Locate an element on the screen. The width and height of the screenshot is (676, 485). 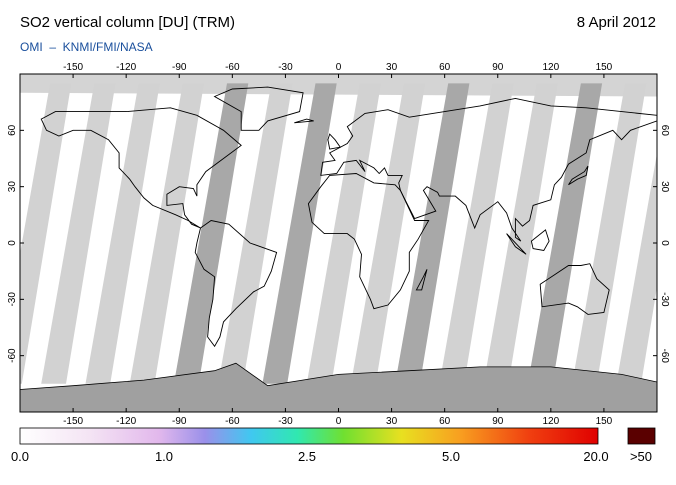
lon-label-top: 0 is located at coordinates (339, 67).